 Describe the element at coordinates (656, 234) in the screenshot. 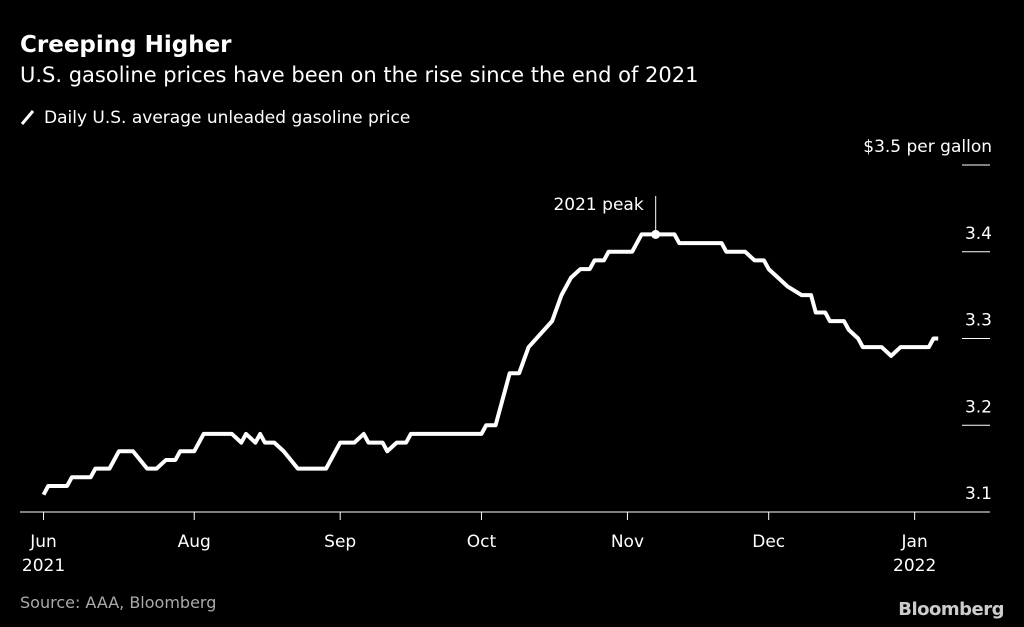

I see `annotation-dot` at that location.